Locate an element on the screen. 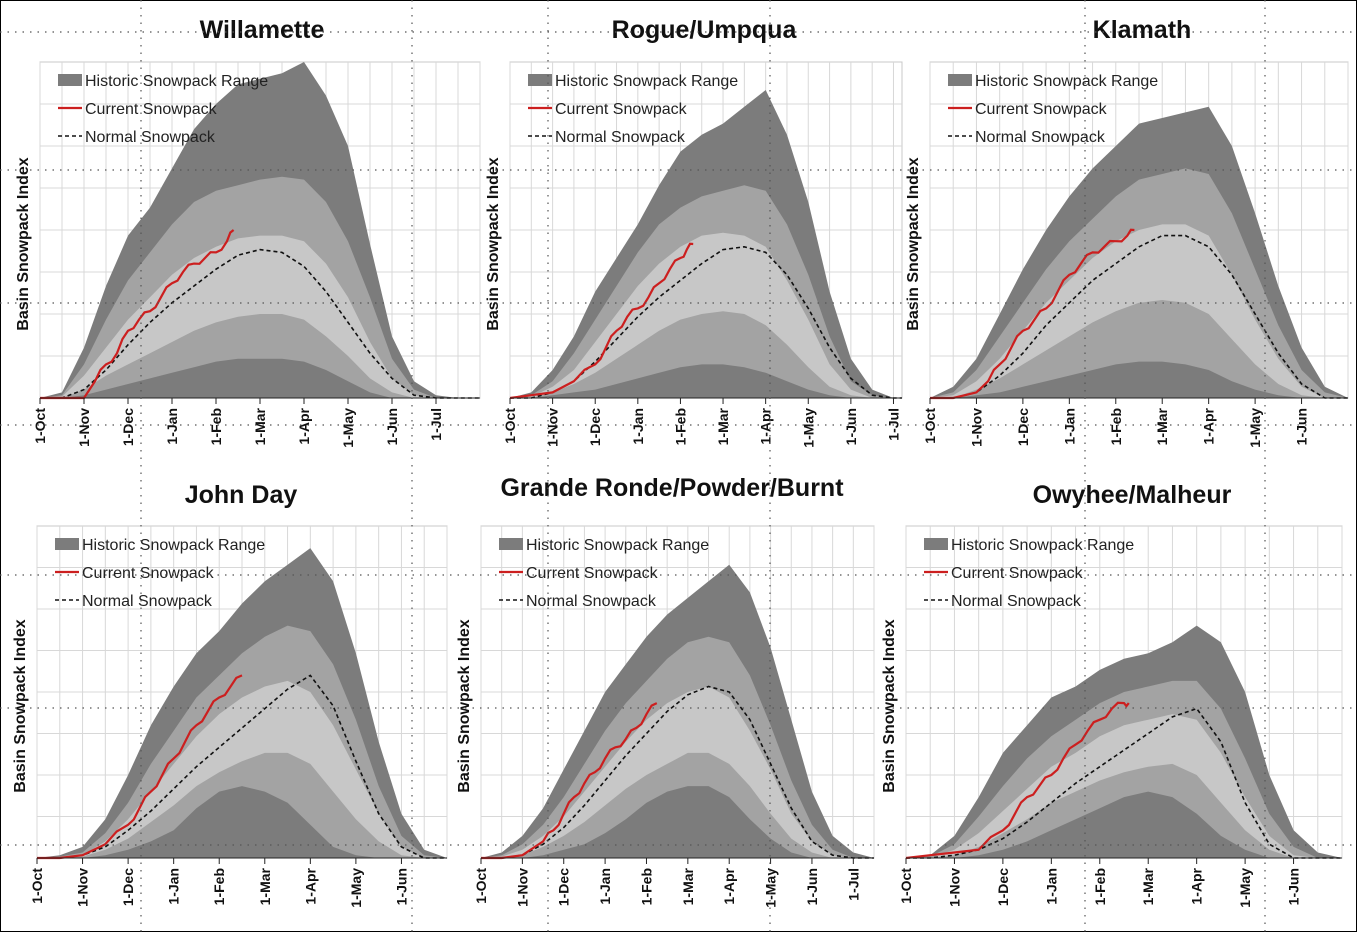 The height and width of the screenshot is (938, 1357). chart-title: Klamath is located at coordinates (1142, 30).